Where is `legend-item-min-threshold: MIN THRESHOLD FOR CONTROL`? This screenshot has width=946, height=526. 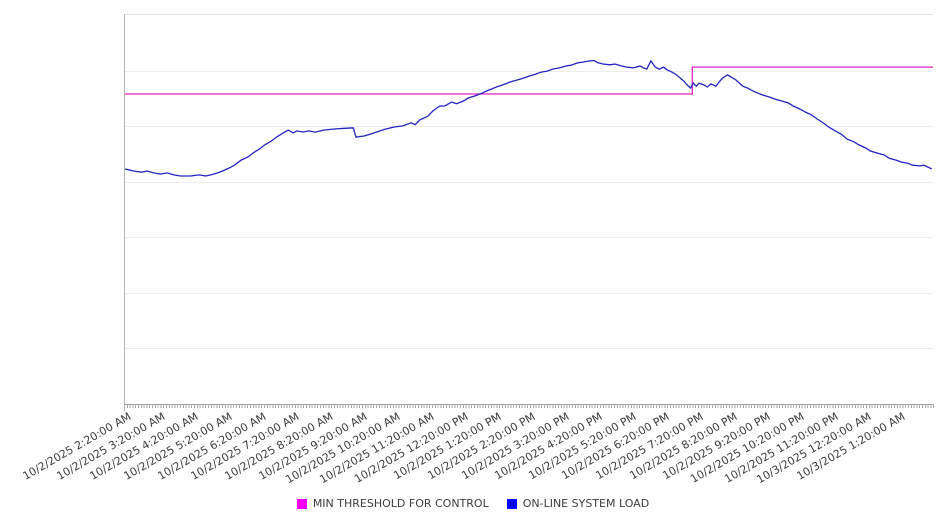
legend-item-min-threshold: MIN THRESHOLD FOR CONTROL is located at coordinates (392, 503).